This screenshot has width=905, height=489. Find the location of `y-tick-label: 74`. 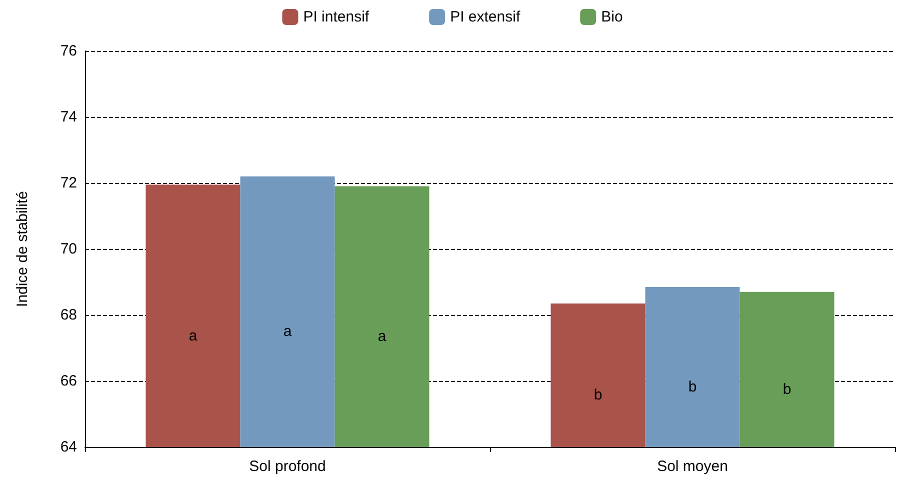

y-tick-label: 74 is located at coordinates (68, 117).